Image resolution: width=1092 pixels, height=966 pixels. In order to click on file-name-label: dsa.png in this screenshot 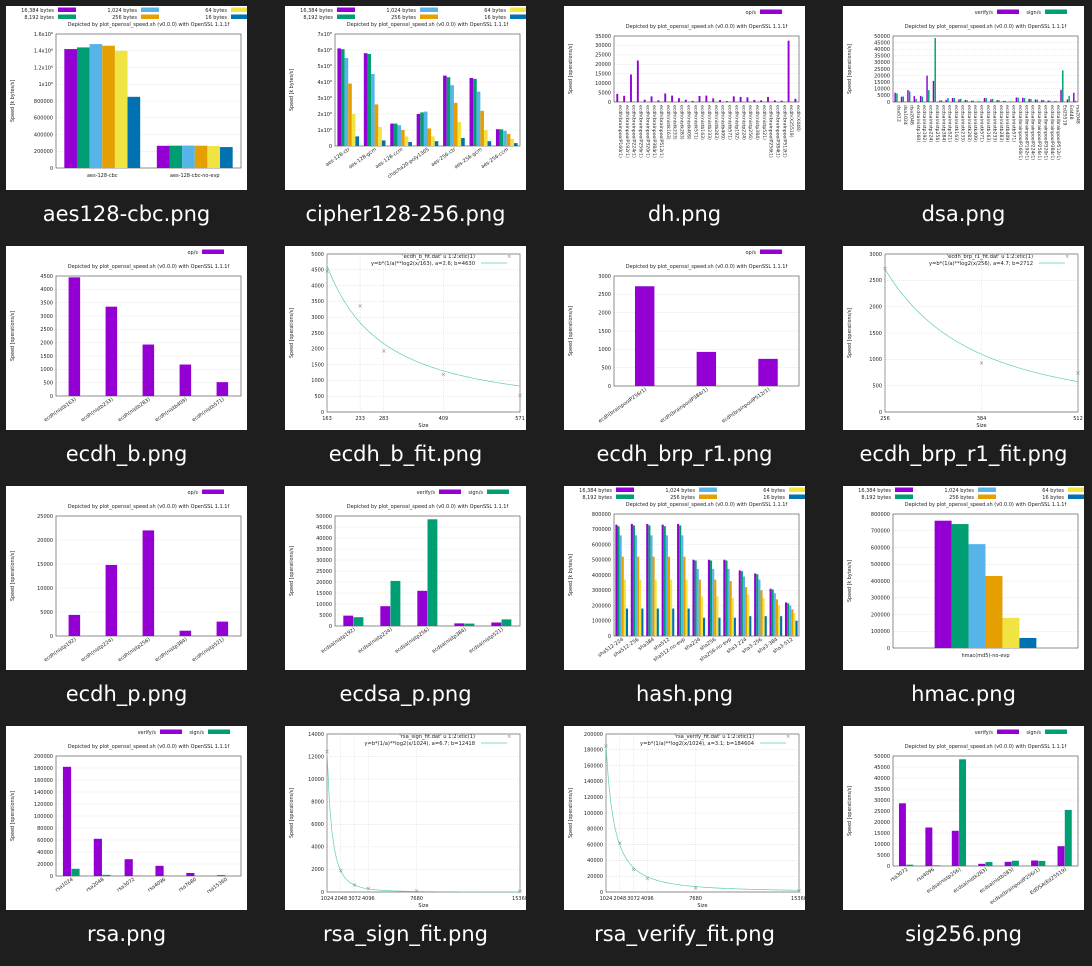, I will do `click(962, 214)`.